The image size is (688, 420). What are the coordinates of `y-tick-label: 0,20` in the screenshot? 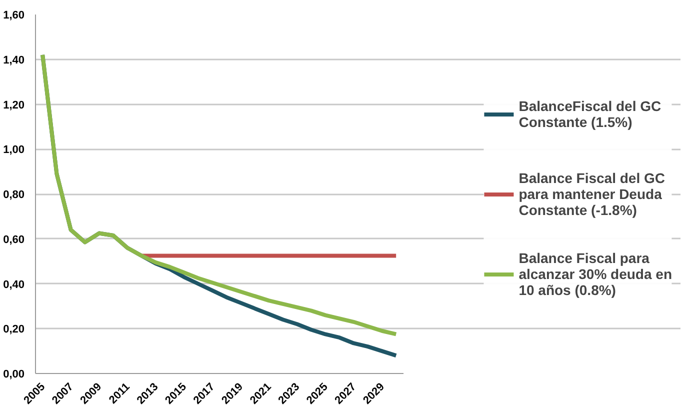 It's located at (14, 330).